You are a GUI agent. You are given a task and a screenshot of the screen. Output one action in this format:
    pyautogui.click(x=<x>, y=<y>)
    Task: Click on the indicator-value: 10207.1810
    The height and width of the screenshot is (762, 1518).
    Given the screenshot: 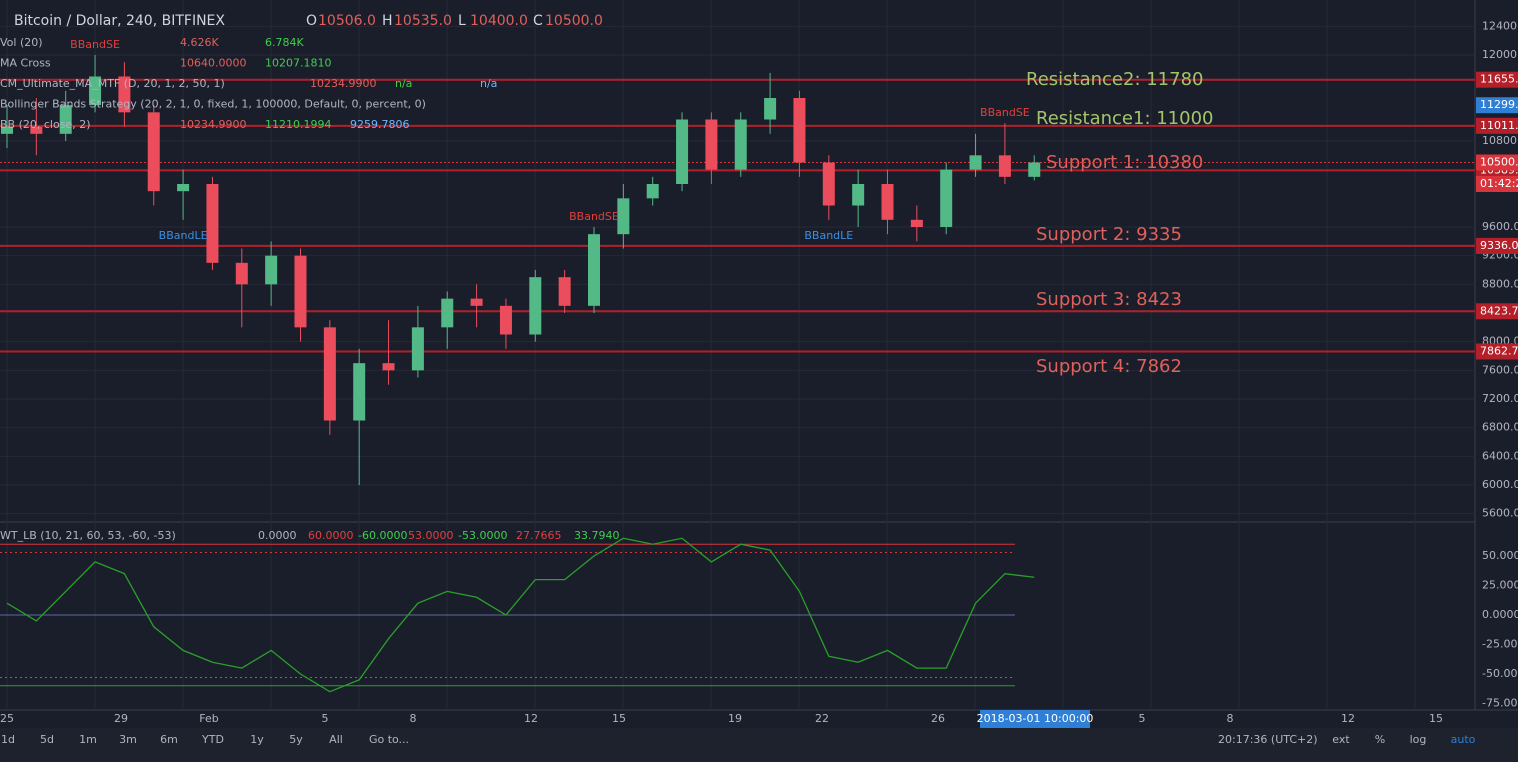 What is the action you would take?
    pyautogui.click(x=298, y=63)
    